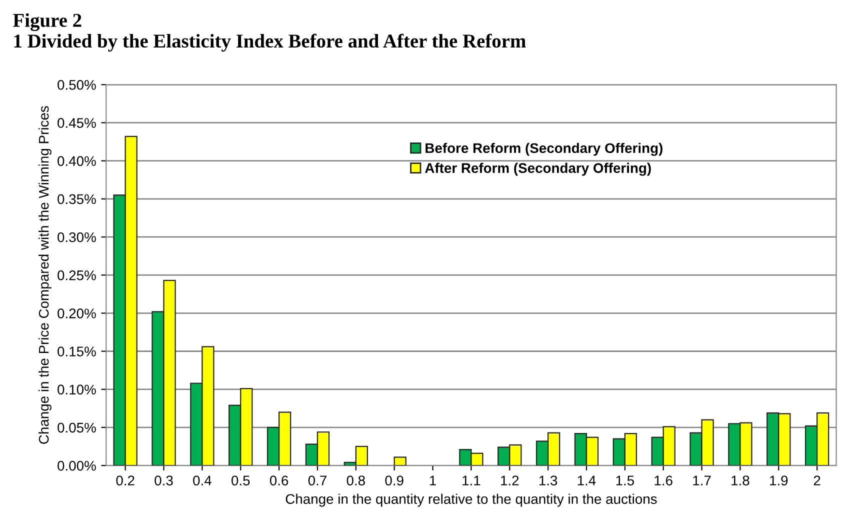  What do you see at coordinates (433, 481) in the screenshot?
I see `x-tick-label: 1` at bounding box center [433, 481].